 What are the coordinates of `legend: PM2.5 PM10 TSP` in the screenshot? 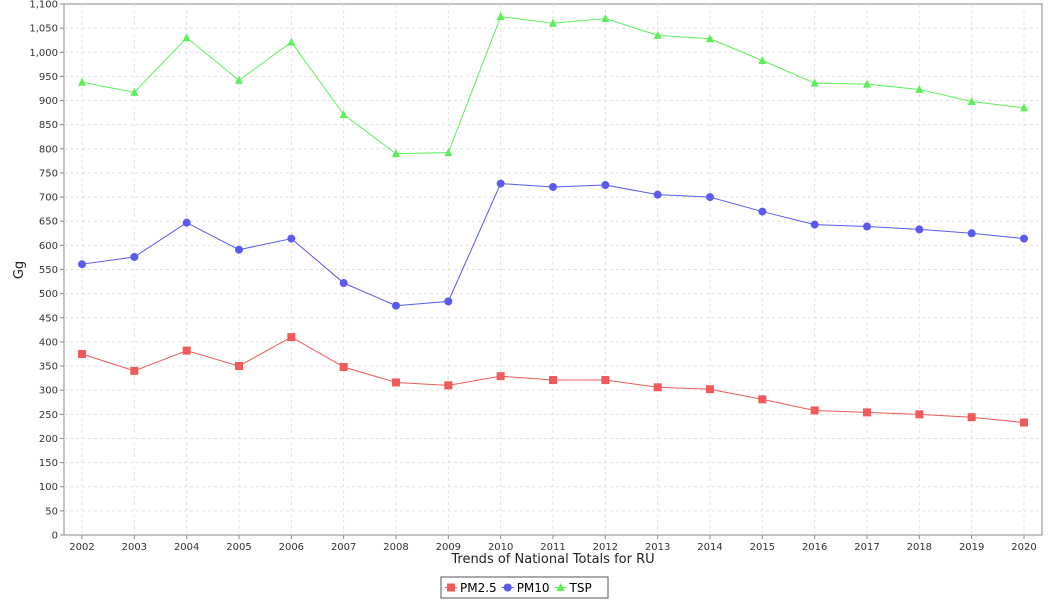 It's located at (524, 587).